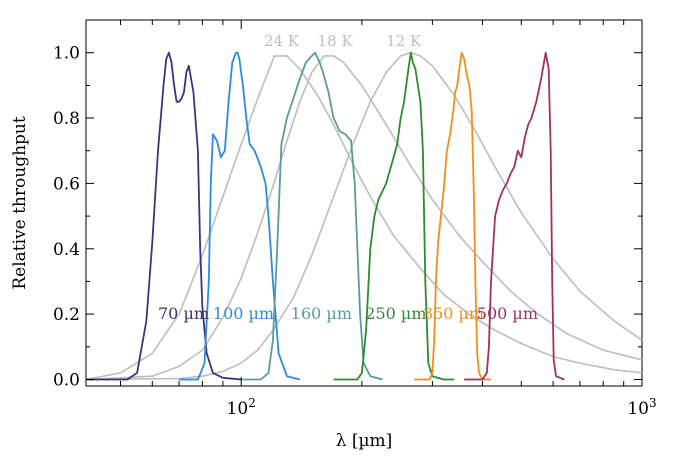  I want to click on y-tick-label-4: 0.8, so click(66, 119).